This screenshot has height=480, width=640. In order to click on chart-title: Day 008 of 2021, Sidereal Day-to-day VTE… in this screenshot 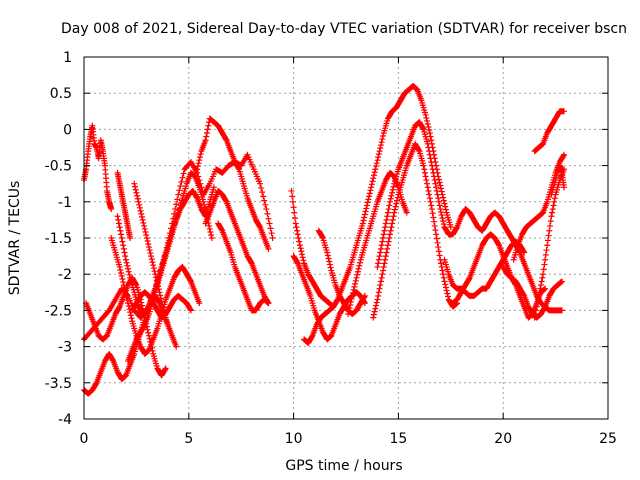, I will do `click(344, 29)`.